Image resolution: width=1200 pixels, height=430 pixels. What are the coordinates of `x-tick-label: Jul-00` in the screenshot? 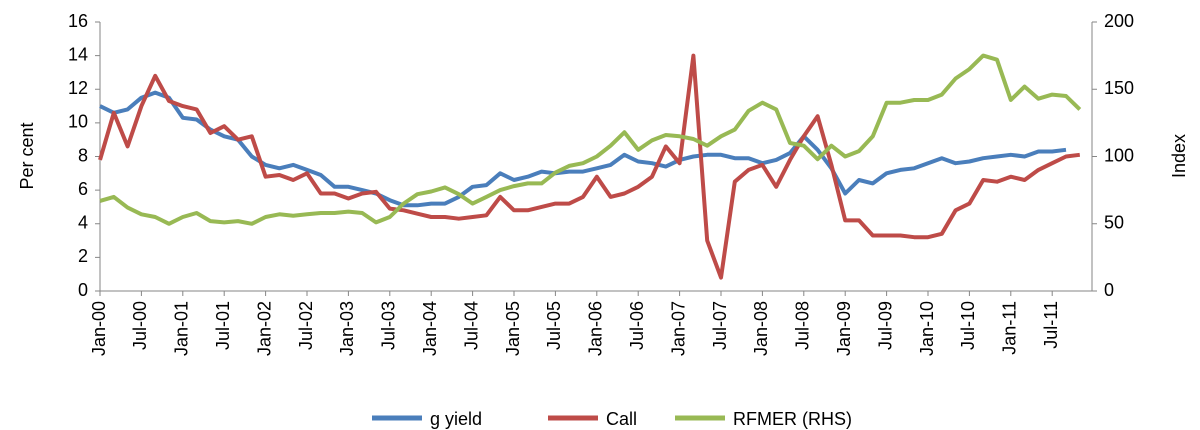 It's located at (140, 325).